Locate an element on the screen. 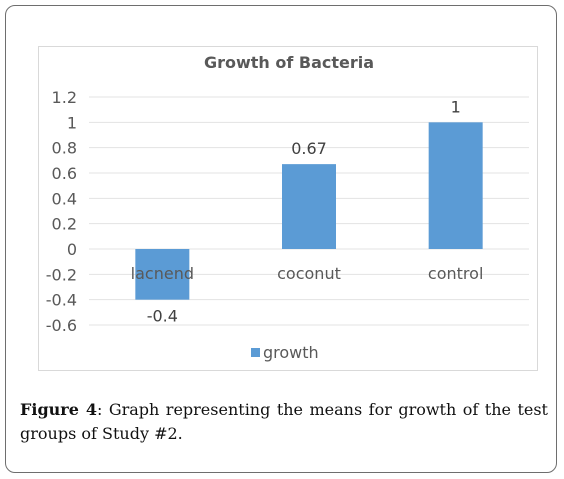 The image size is (564, 479). chart-title: Growth of Bacteria is located at coordinates (289, 62).